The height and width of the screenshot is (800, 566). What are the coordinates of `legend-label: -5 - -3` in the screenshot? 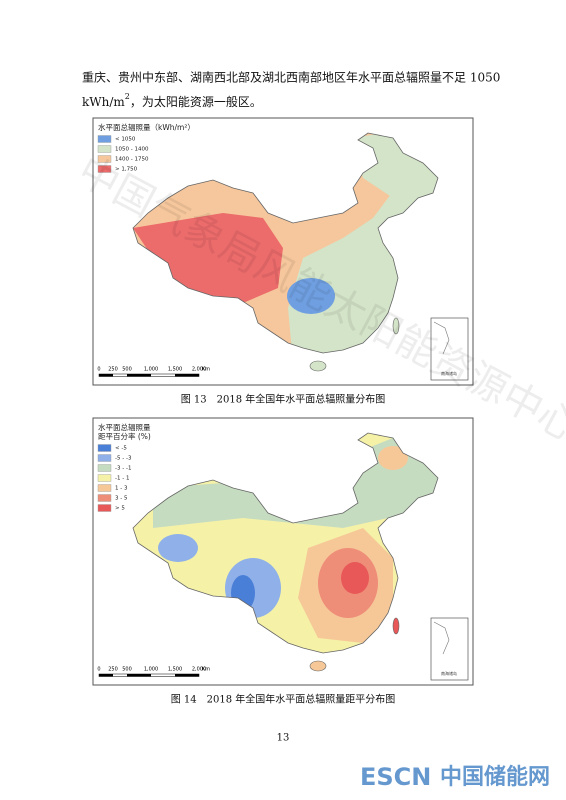 It's located at (123, 459).